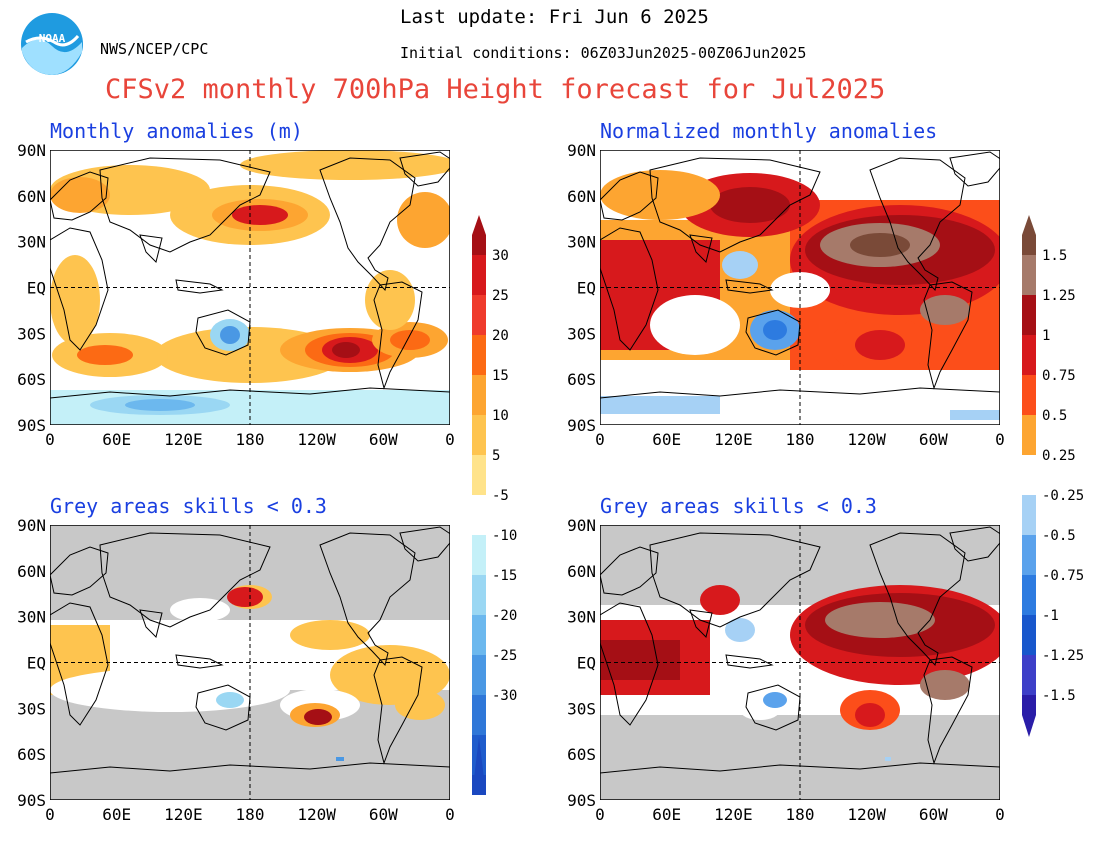 The image size is (1100, 850). Describe the element at coordinates (496, 456) in the screenshot. I see `colorbar-label: 5` at that location.